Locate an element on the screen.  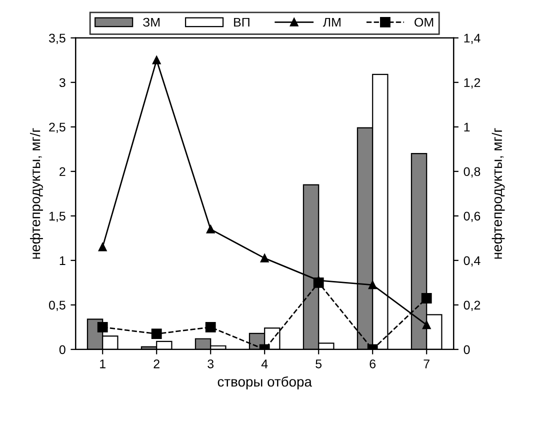
y2-tick-label: 0 is located at coordinates (467, 349).